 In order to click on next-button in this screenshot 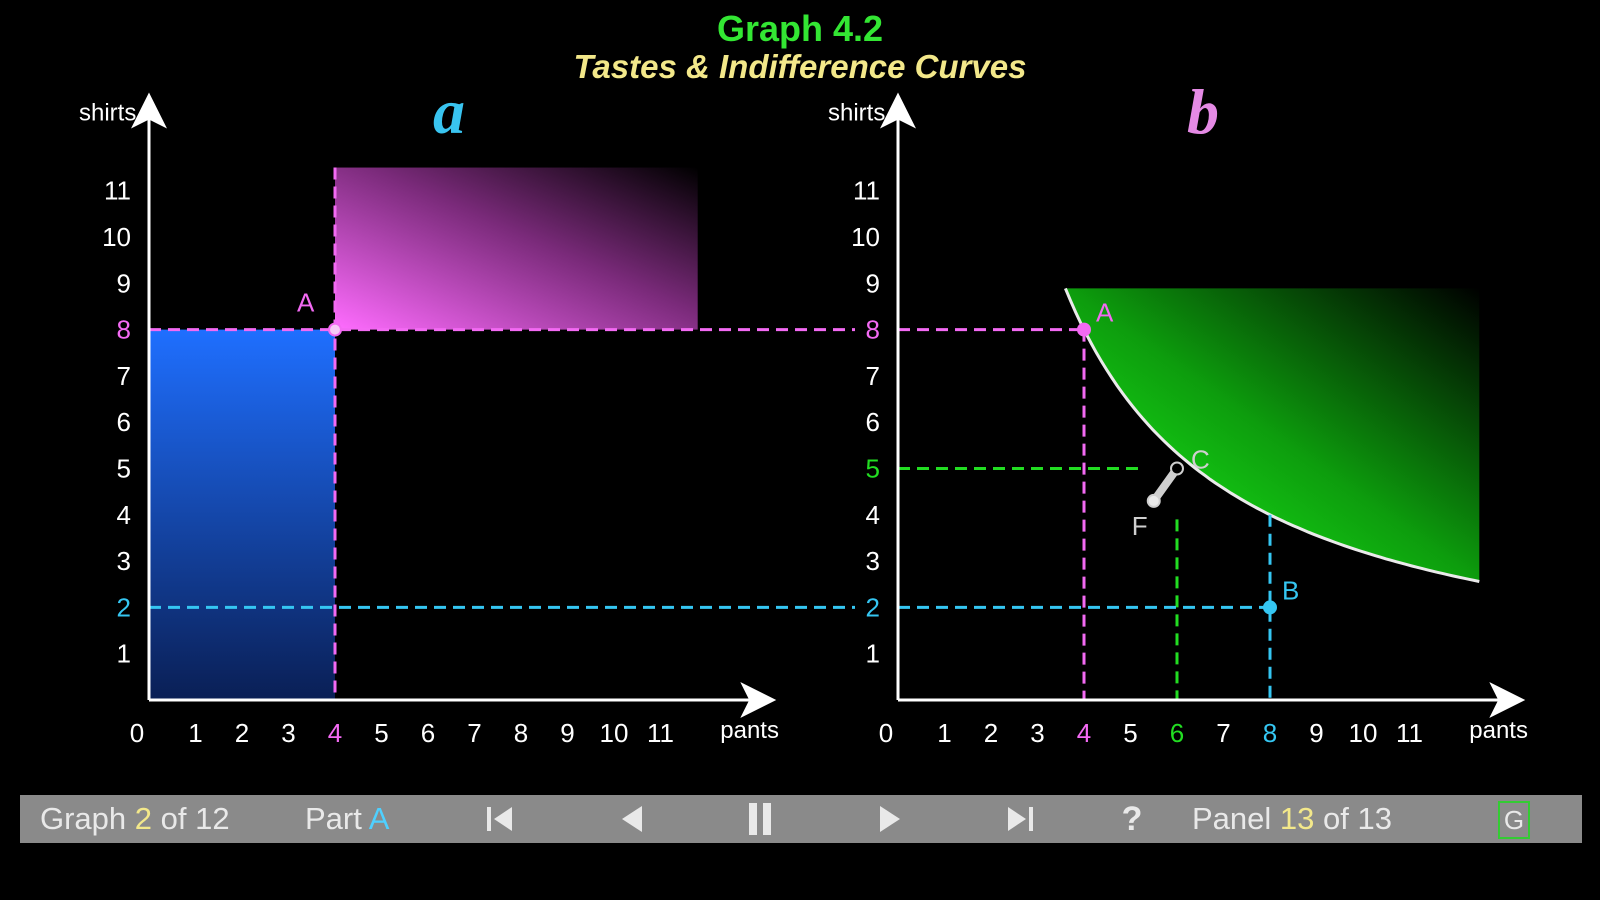, I will do `click(890, 819)`.